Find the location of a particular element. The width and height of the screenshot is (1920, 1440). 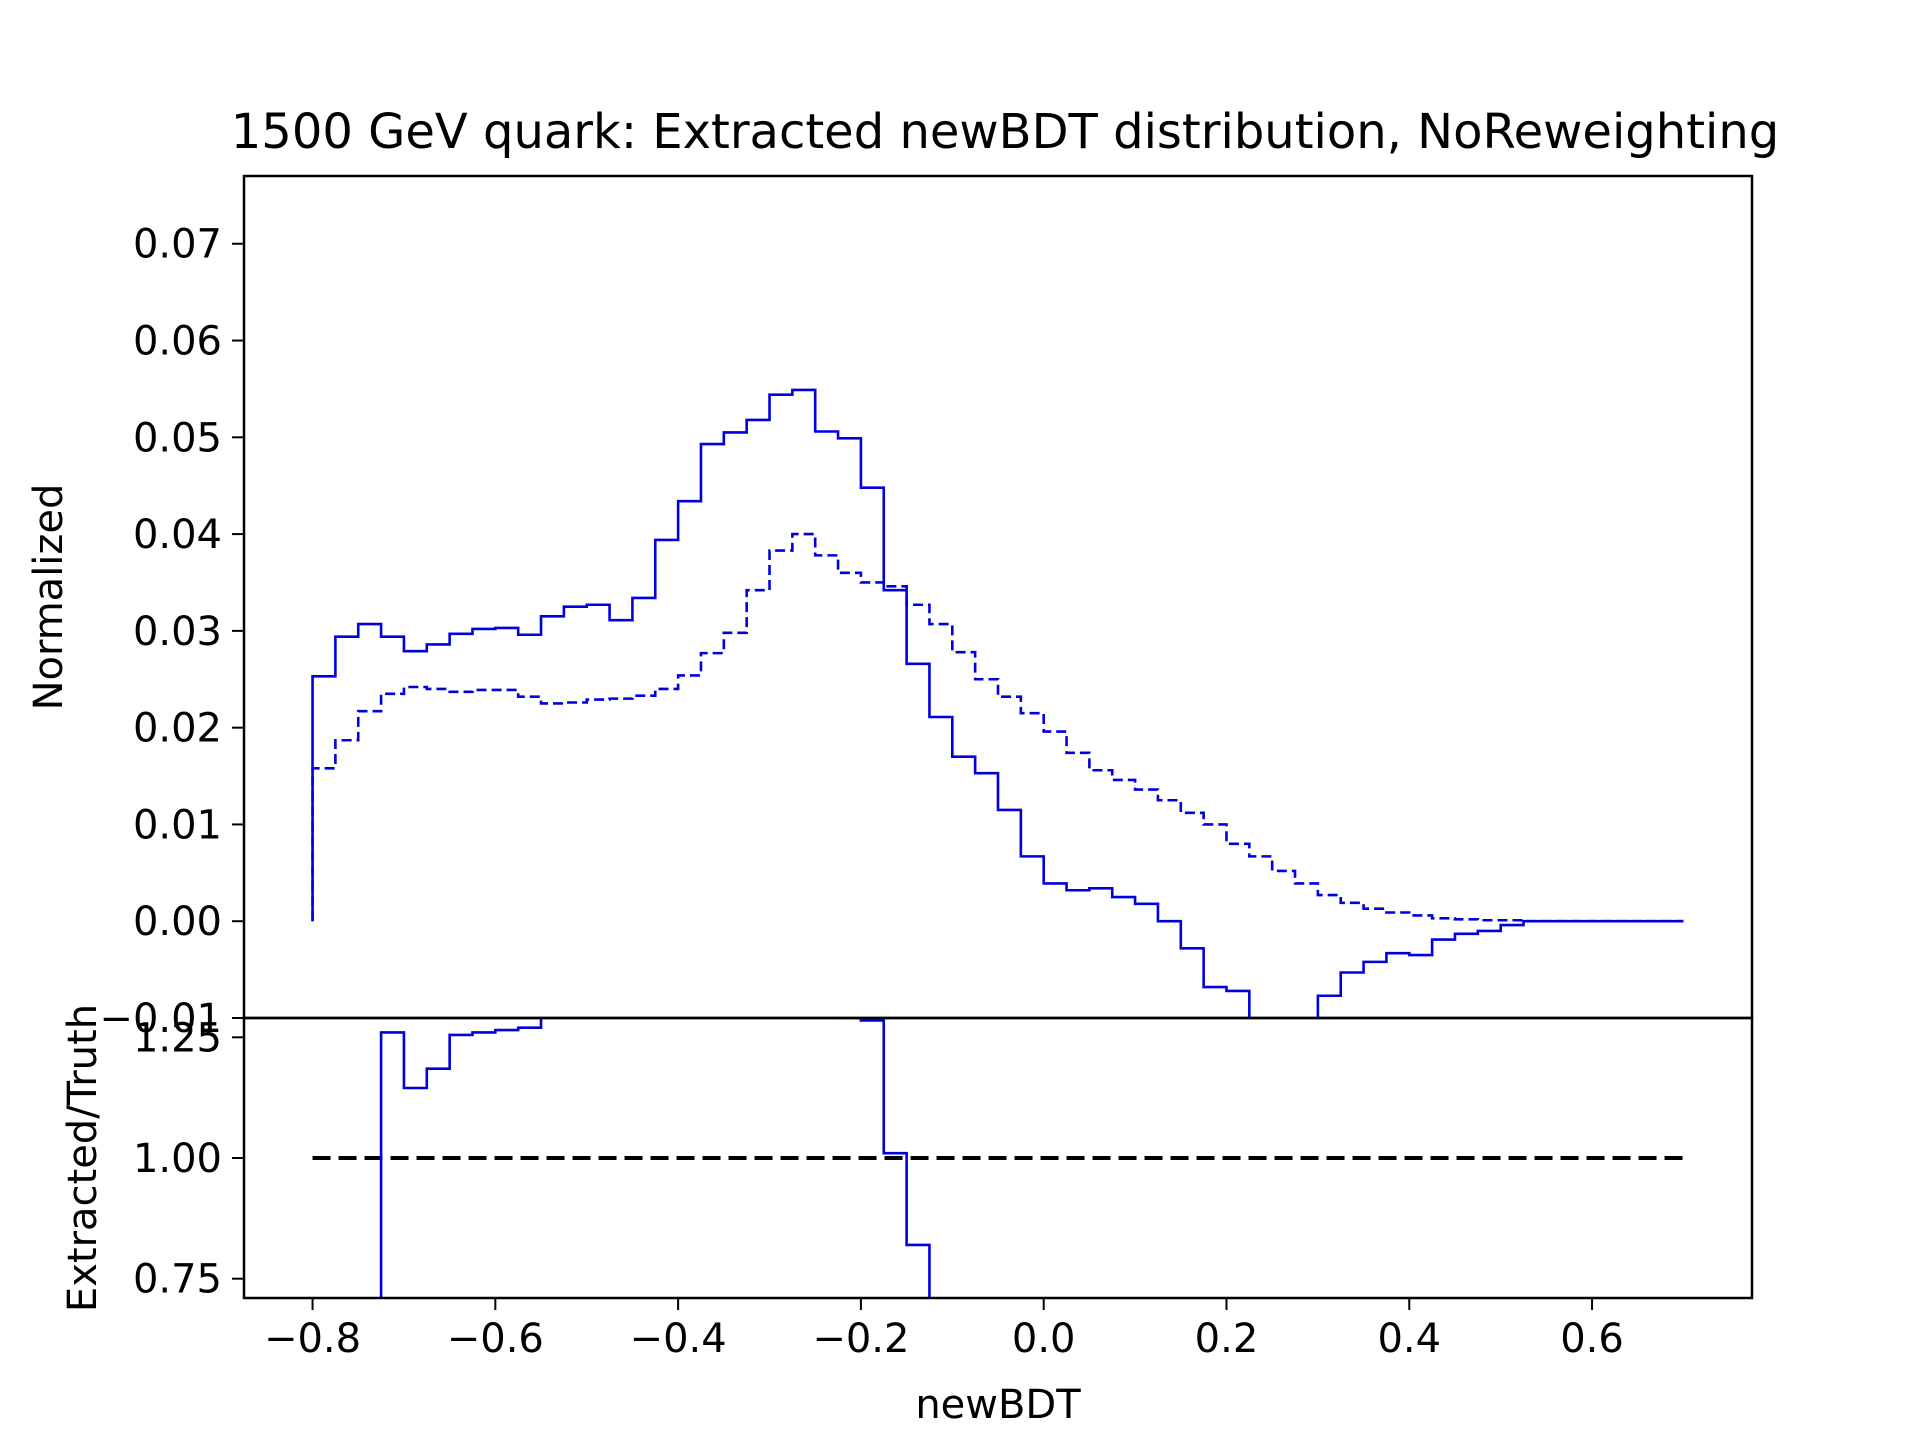

x-tick-label: 0.6 is located at coordinates (1592, 1339).